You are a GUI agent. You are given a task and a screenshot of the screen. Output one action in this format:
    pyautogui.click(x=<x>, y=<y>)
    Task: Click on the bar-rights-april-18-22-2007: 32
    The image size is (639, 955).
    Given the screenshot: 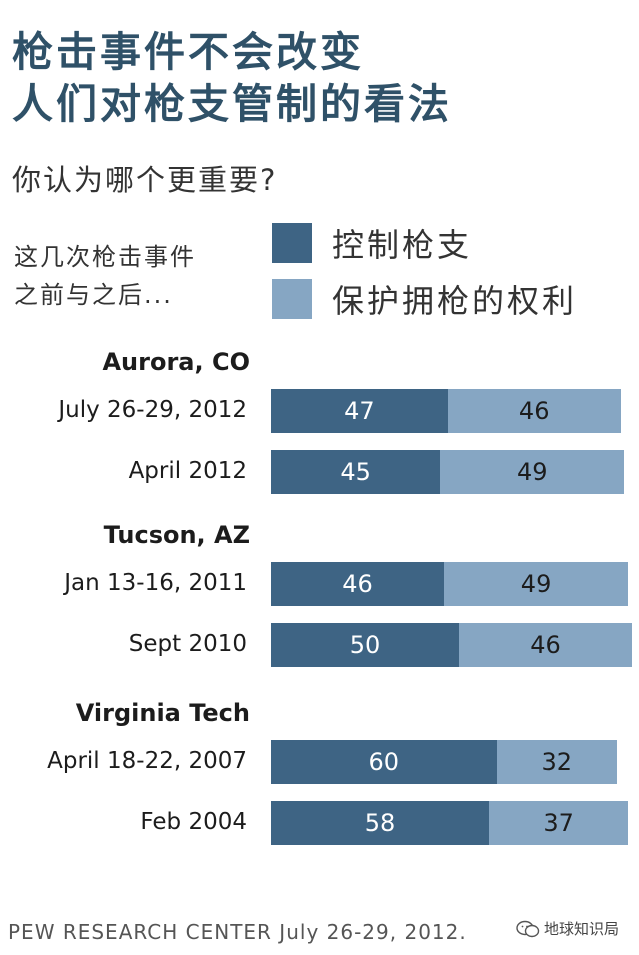 What is the action you would take?
    pyautogui.click(x=556, y=762)
    